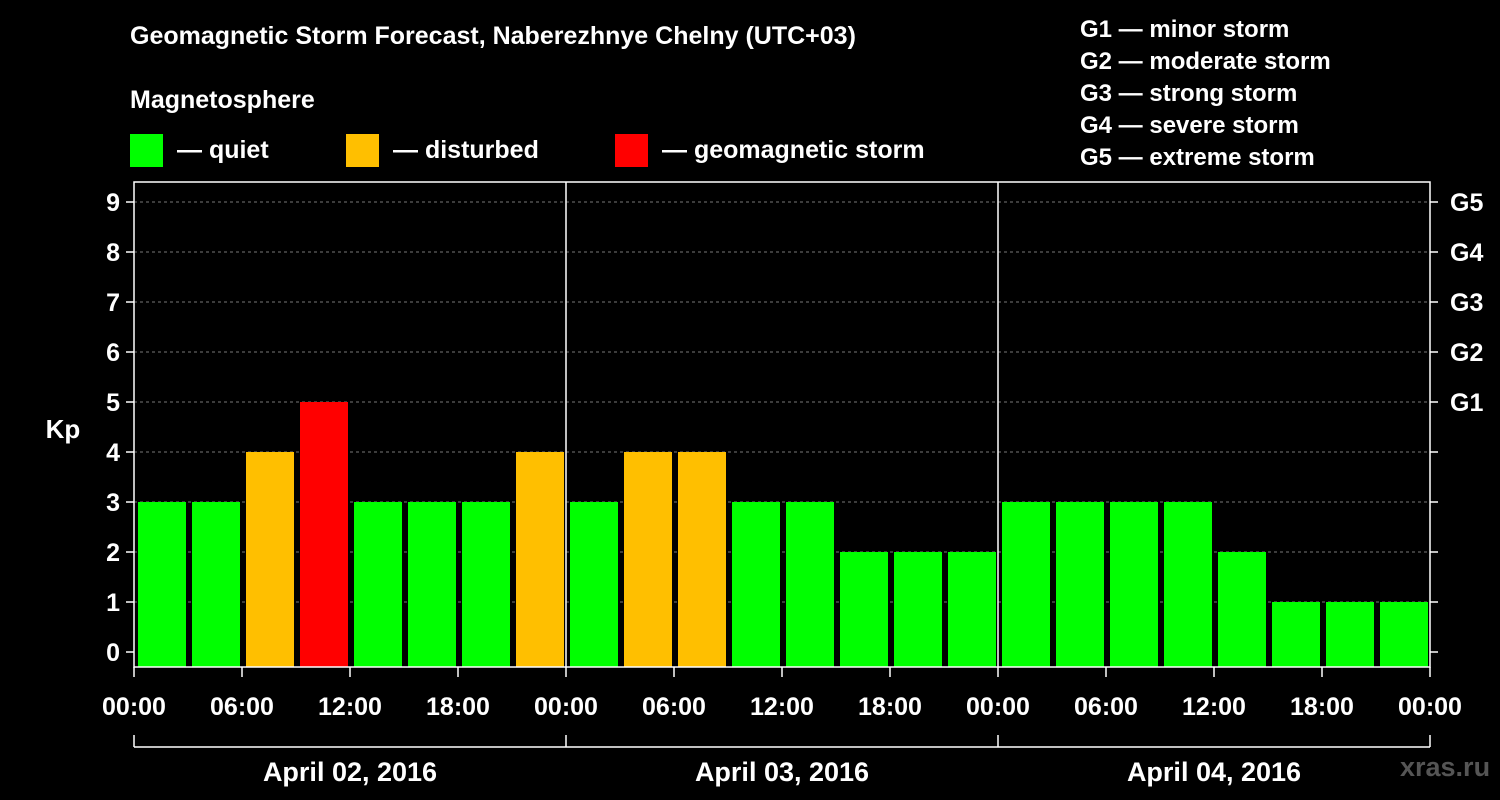 This screenshot has height=800, width=1500. Describe the element at coordinates (222, 100) in the screenshot. I see `magnetosphere-label: Magnetosphere` at that location.